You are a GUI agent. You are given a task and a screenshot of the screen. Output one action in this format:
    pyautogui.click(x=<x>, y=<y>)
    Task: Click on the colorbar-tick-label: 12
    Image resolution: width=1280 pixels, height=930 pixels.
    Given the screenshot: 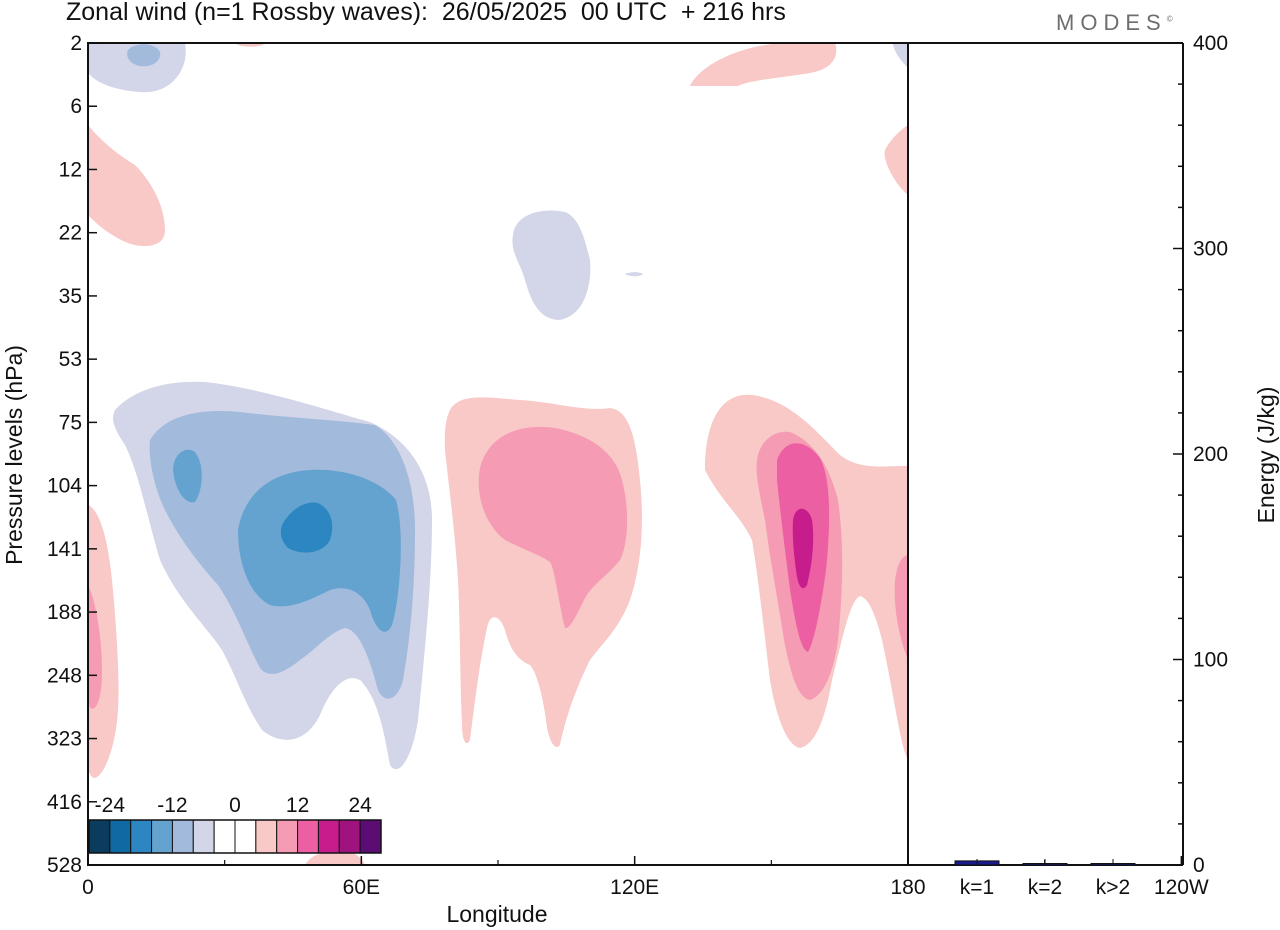 What is the action you would take?
    pyautogui.click(x=297, y=805)
    